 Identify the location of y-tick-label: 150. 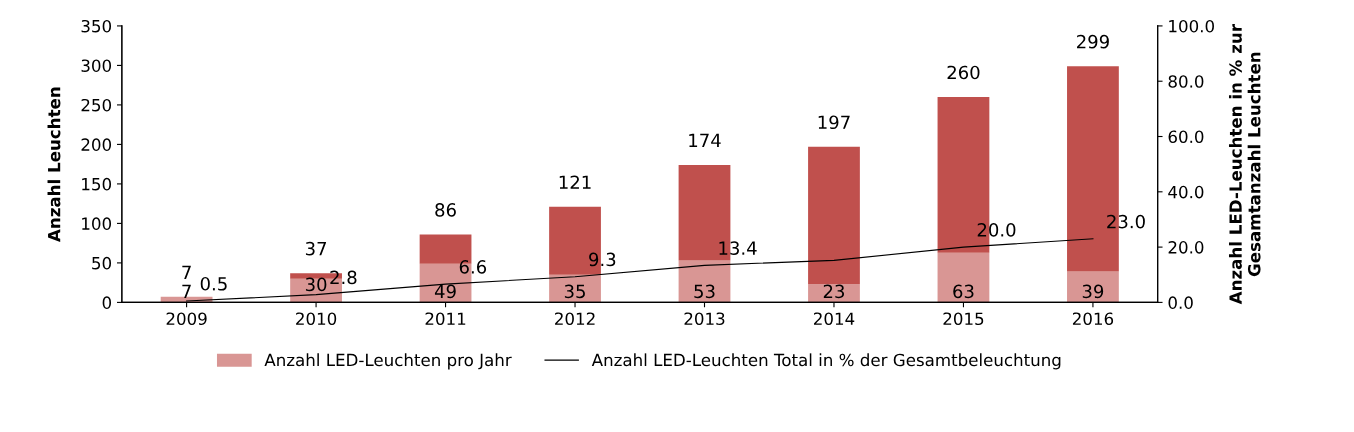
(97, 184).